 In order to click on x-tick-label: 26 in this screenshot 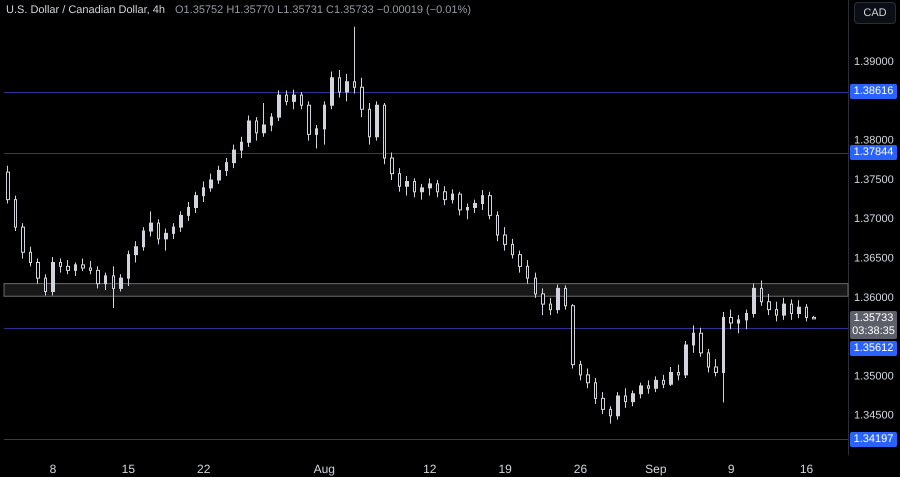, I will do `click(581, 469)`.